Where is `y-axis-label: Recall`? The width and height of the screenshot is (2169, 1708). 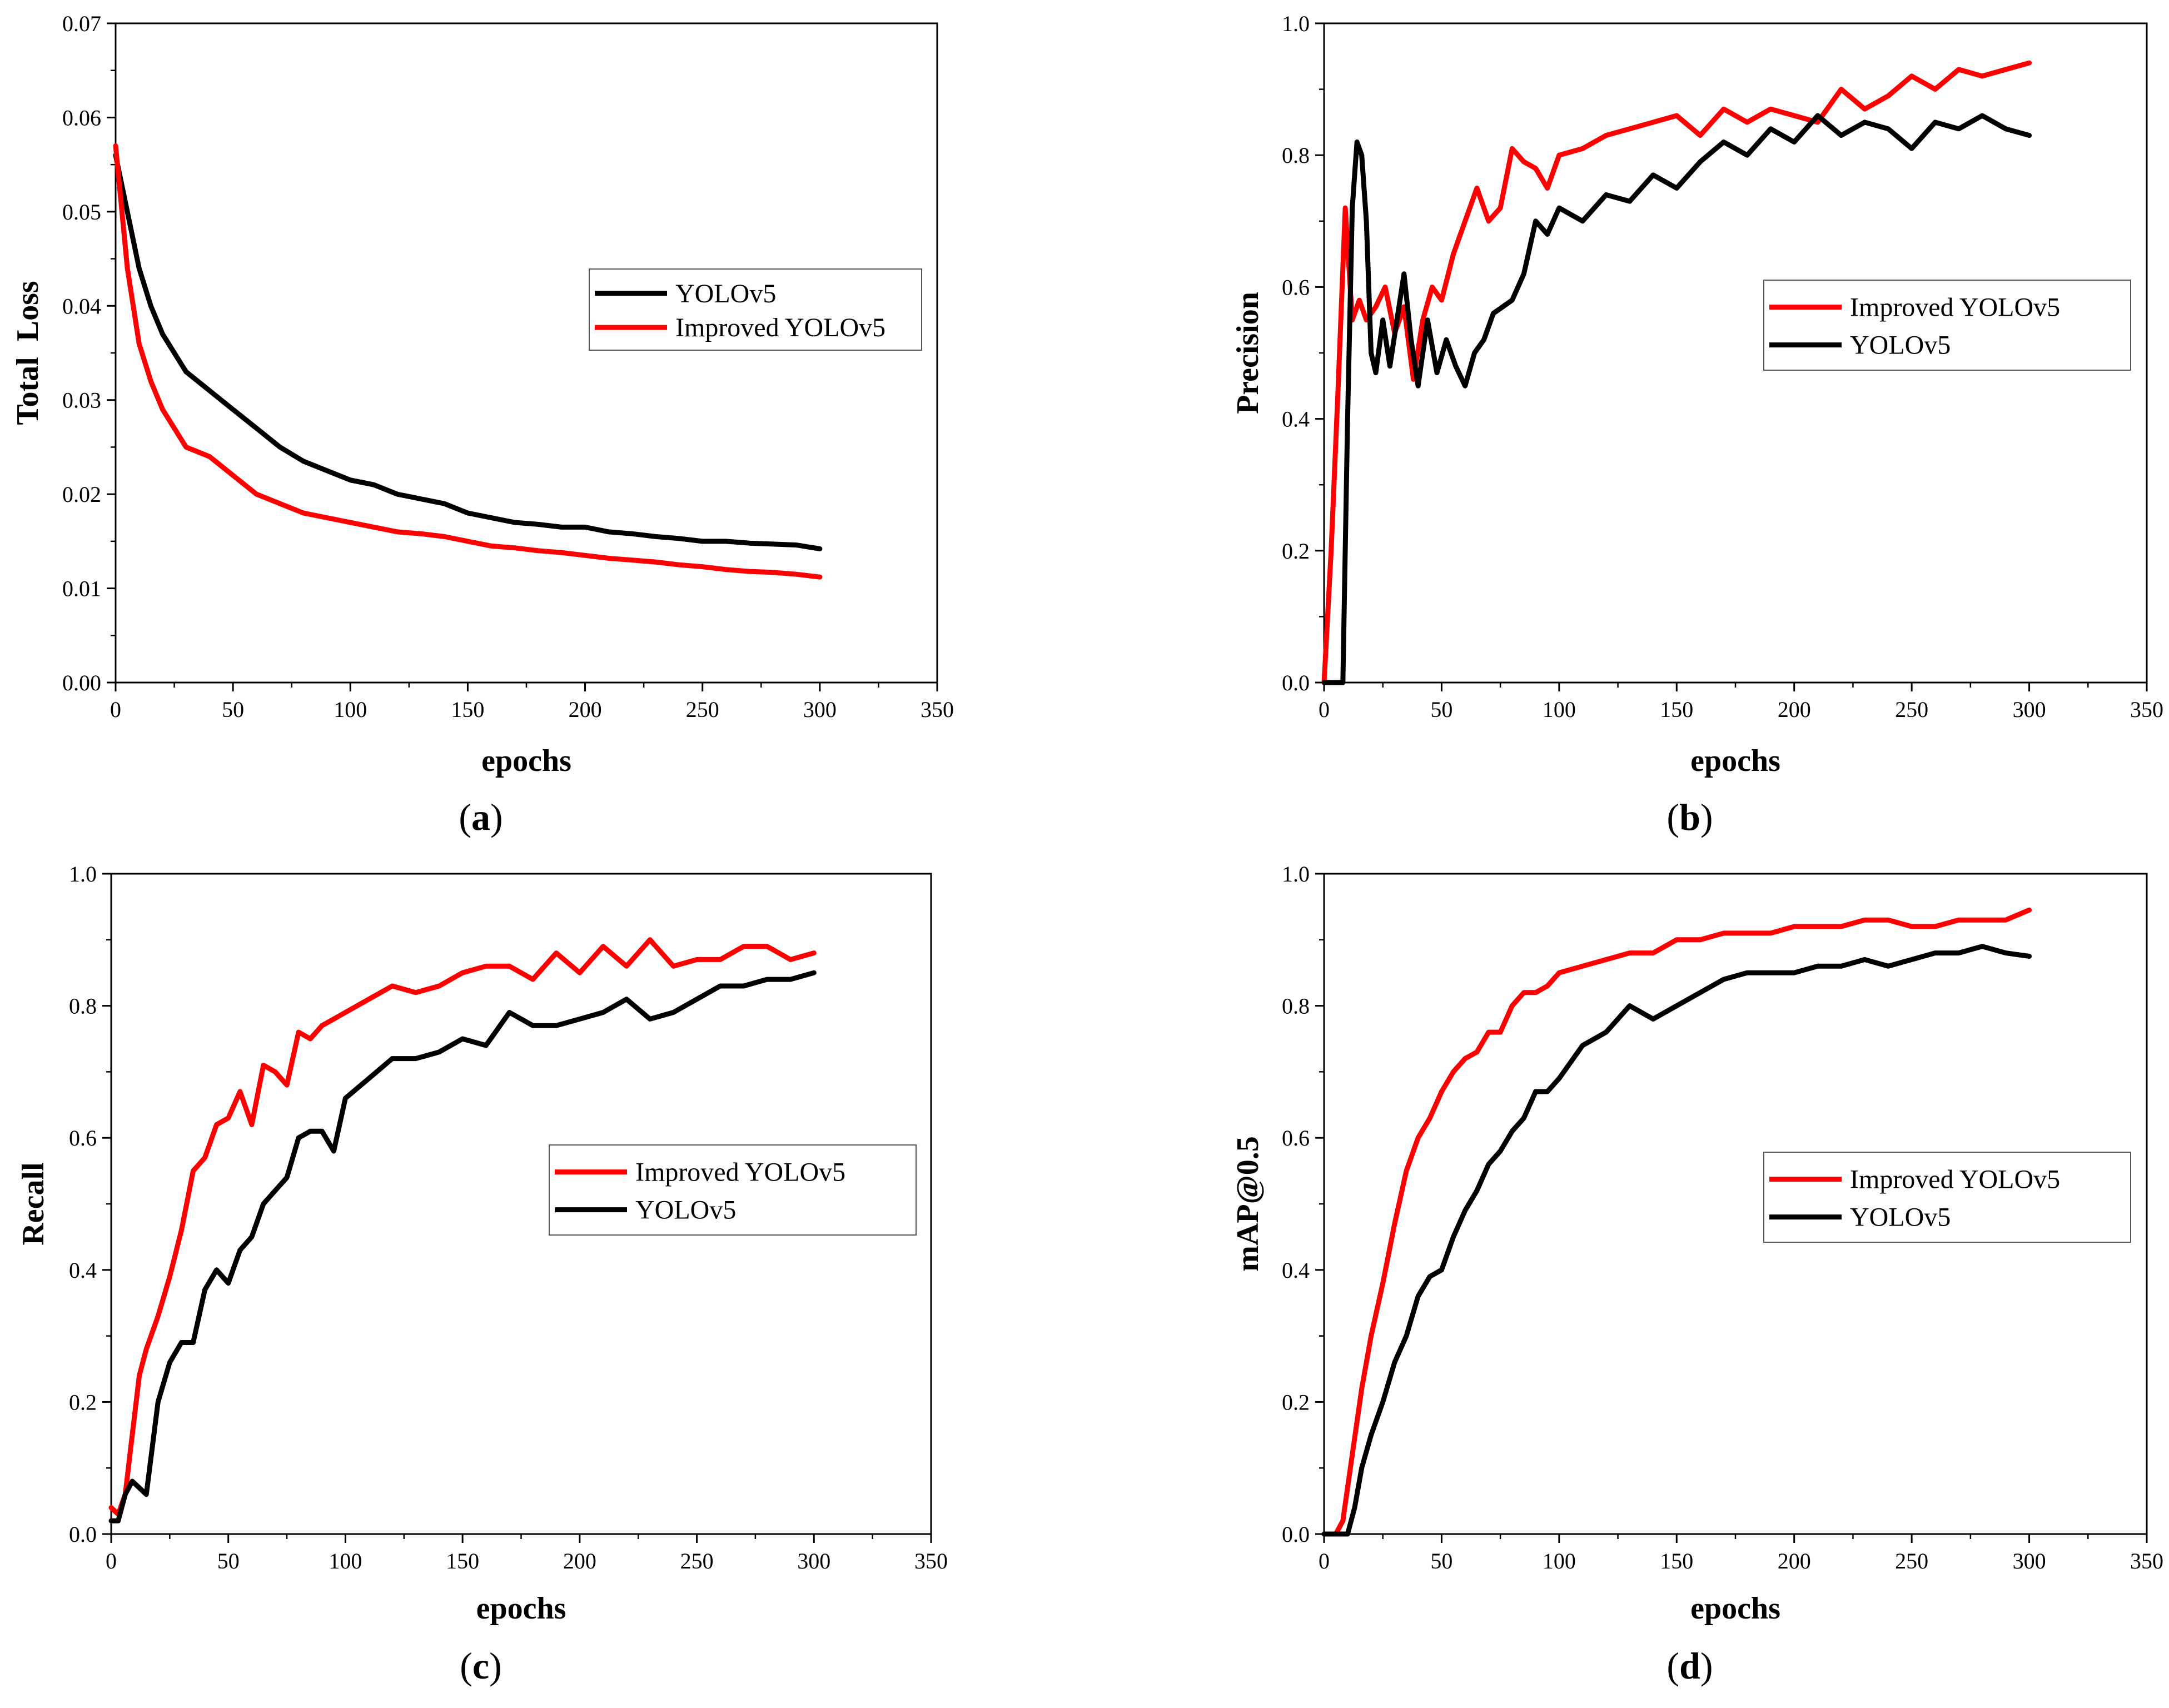
y-axis-label: Recall is located at coordinates (33, 1203).